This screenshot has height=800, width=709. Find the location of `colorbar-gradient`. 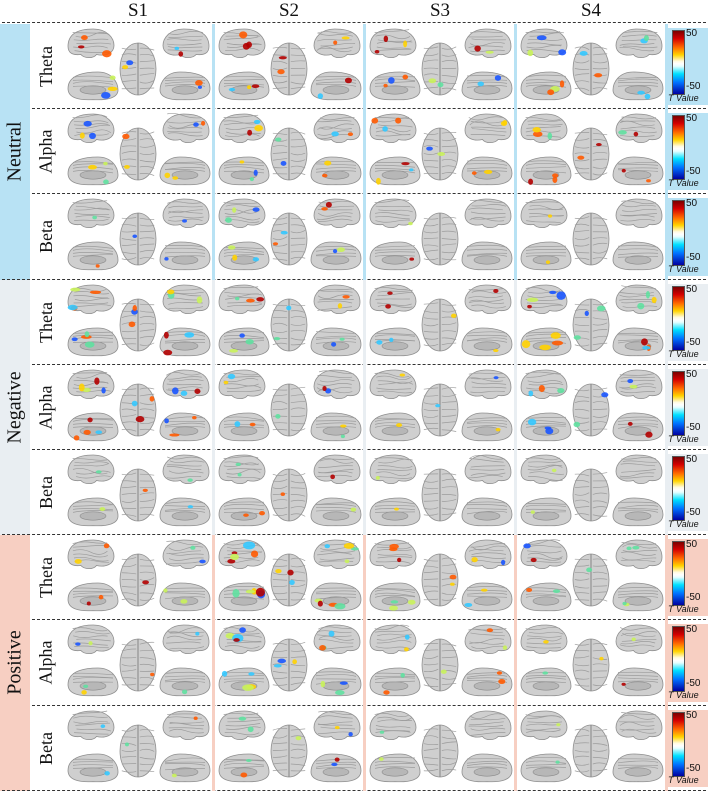

colorbar-gradient is located at coordinates (678, 403).